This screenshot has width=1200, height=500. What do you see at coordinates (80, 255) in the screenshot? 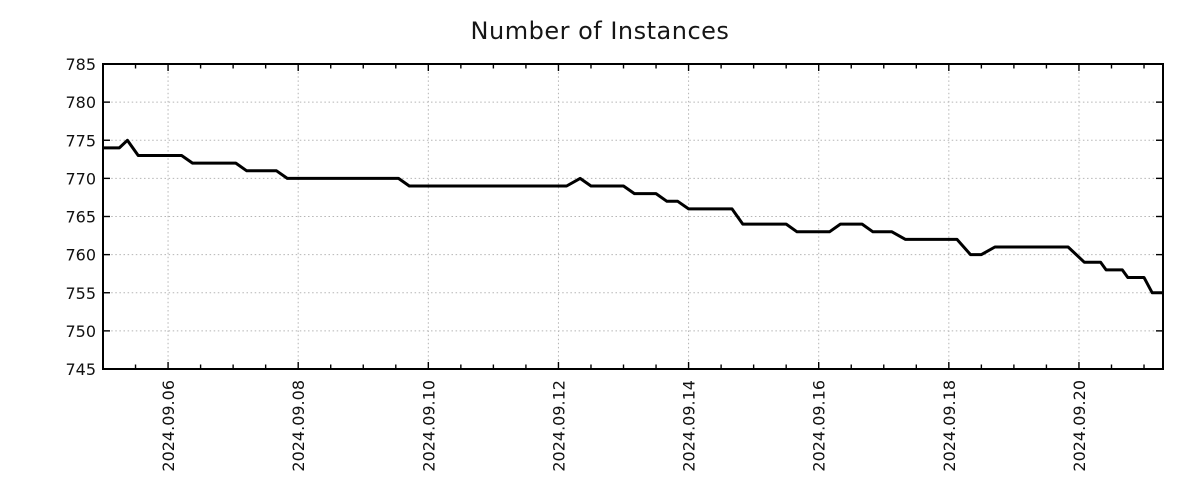
I see `y-tick-label: 760` at bounding box center [80, 255].